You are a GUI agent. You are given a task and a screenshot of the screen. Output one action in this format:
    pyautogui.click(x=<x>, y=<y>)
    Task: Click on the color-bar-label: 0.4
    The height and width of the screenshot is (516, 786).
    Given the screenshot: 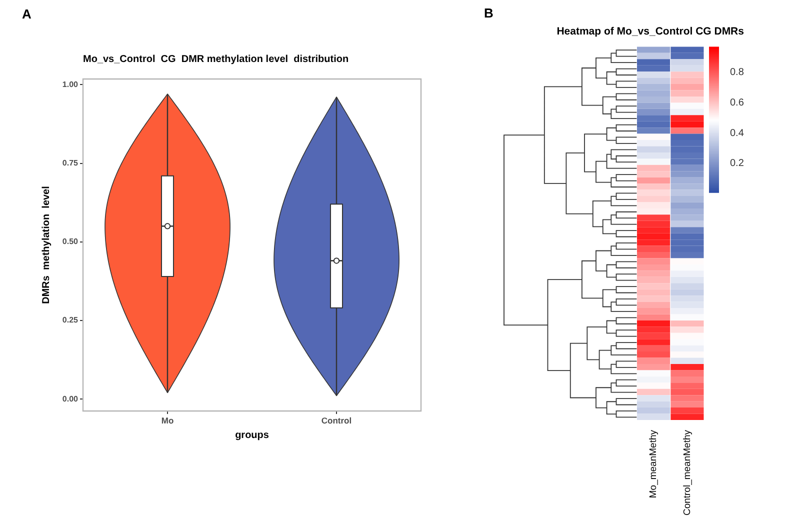 What is the action you would take?
    pyautogui.click(x=737, y=133)
    